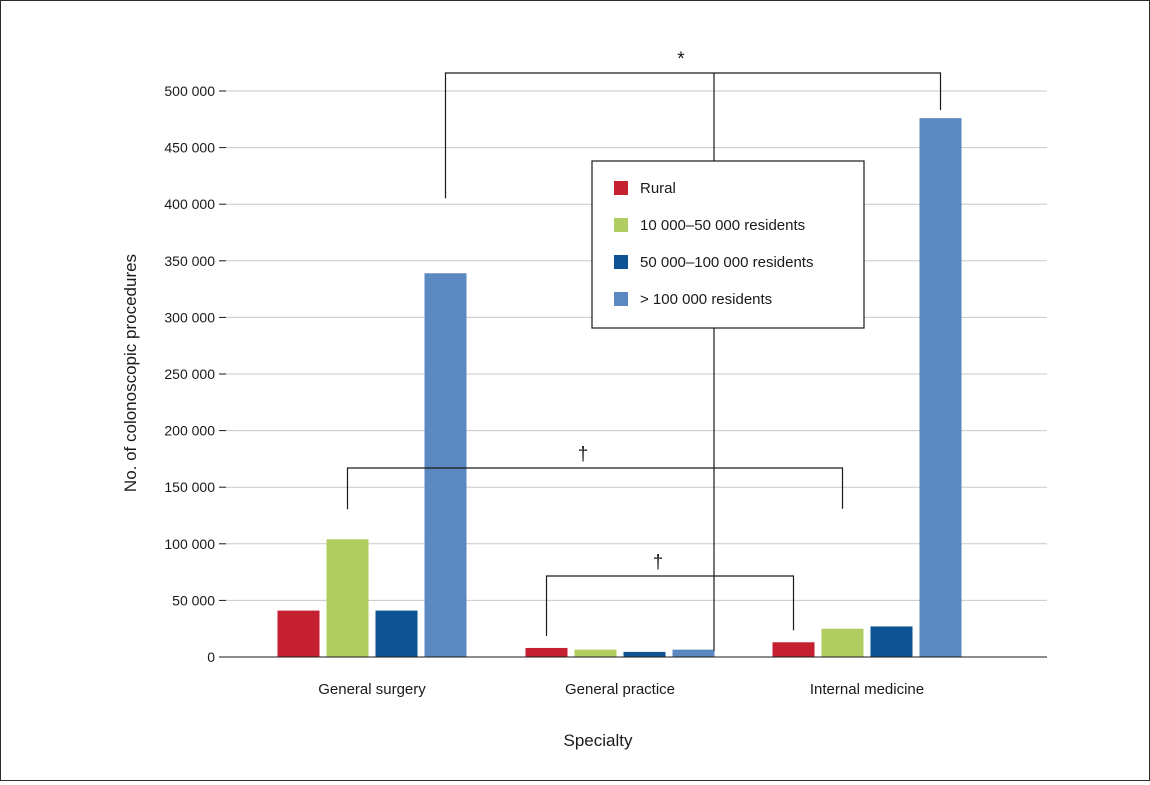 The image size is (1150, 785). What do you see at coordinates (726, 262) in the screenshot?
I see `legend-label: 50 000–100 000 residents` at bounding box center [726, 262].